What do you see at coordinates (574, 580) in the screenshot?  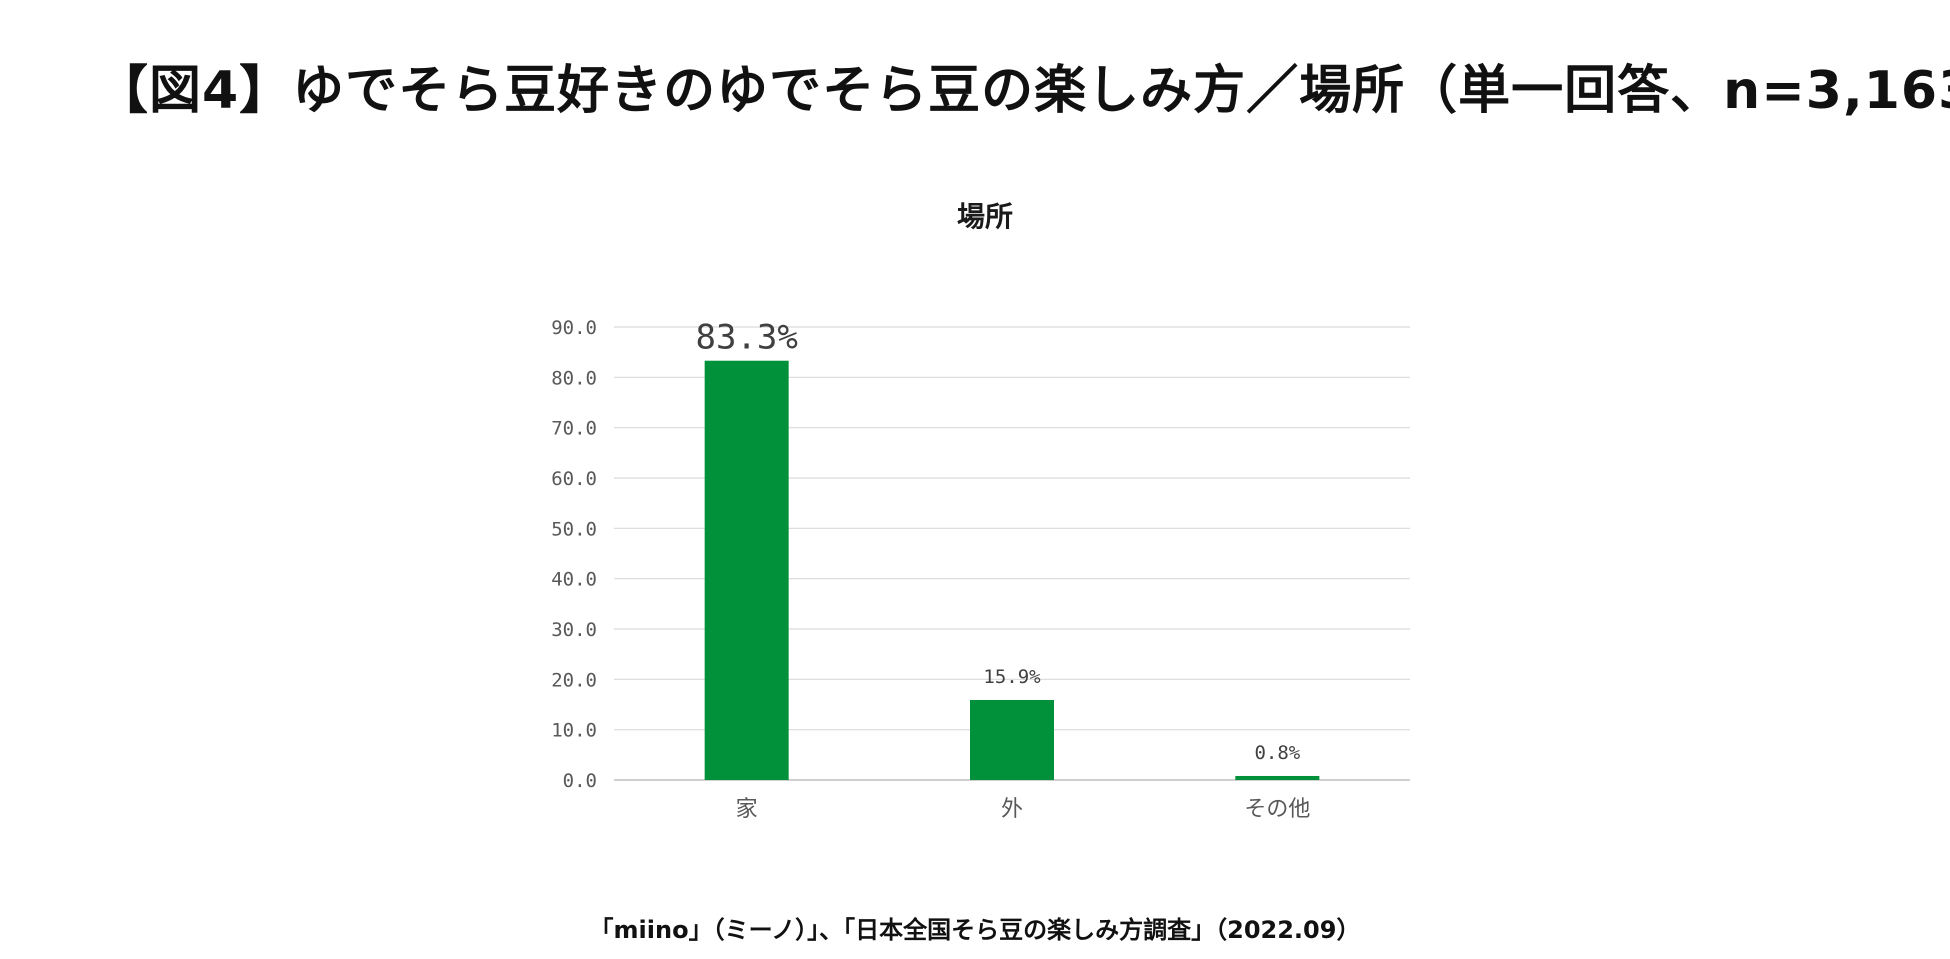 I see `y-tick-label: 40.0` at bounding box center [574, 580].